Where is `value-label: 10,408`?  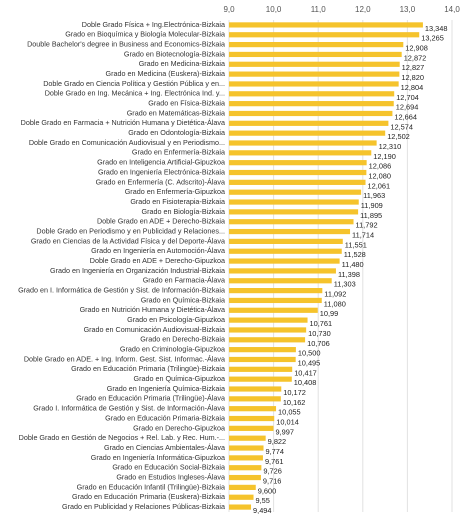 value-label: 10,408 is located at coordinates (305, 382).